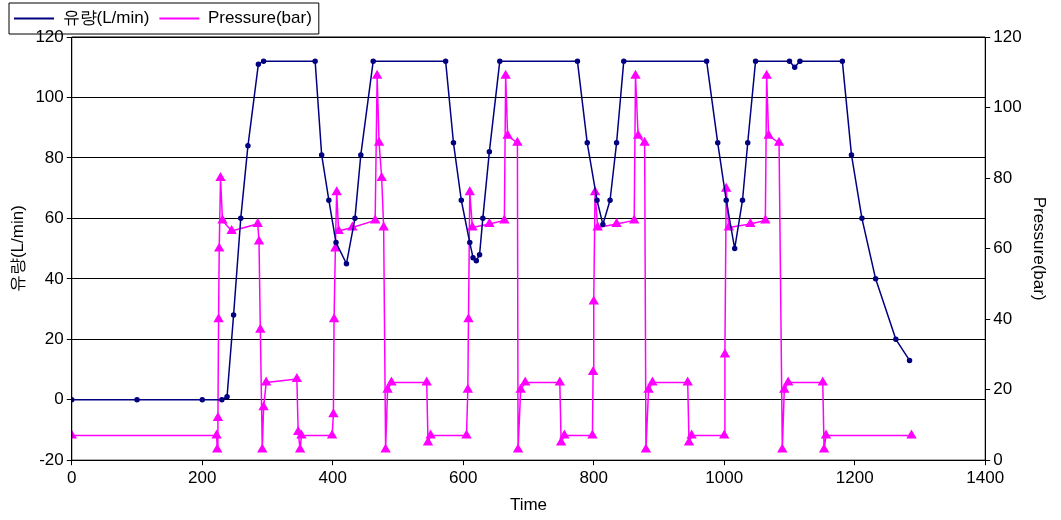  Describe the element at coordinates (1003, 248) in the screenshot. I see `y2-tick-label: 60` at that location.